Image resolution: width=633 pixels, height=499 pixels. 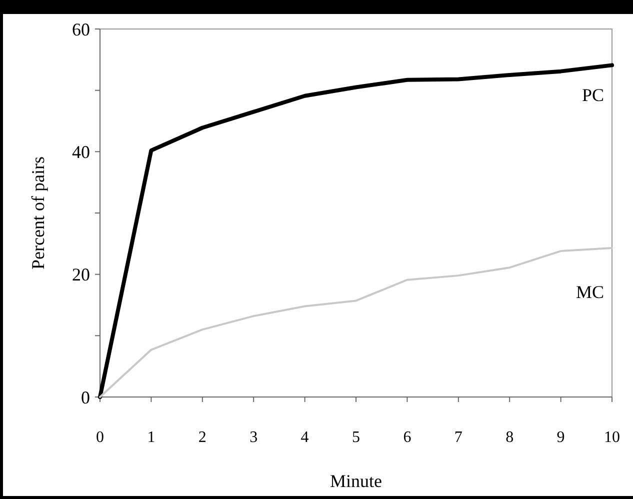 What do you see at coordinates (81, 274) in the screenshot?
I see `y-tick-label: 20` at bounding box center [81, 274].